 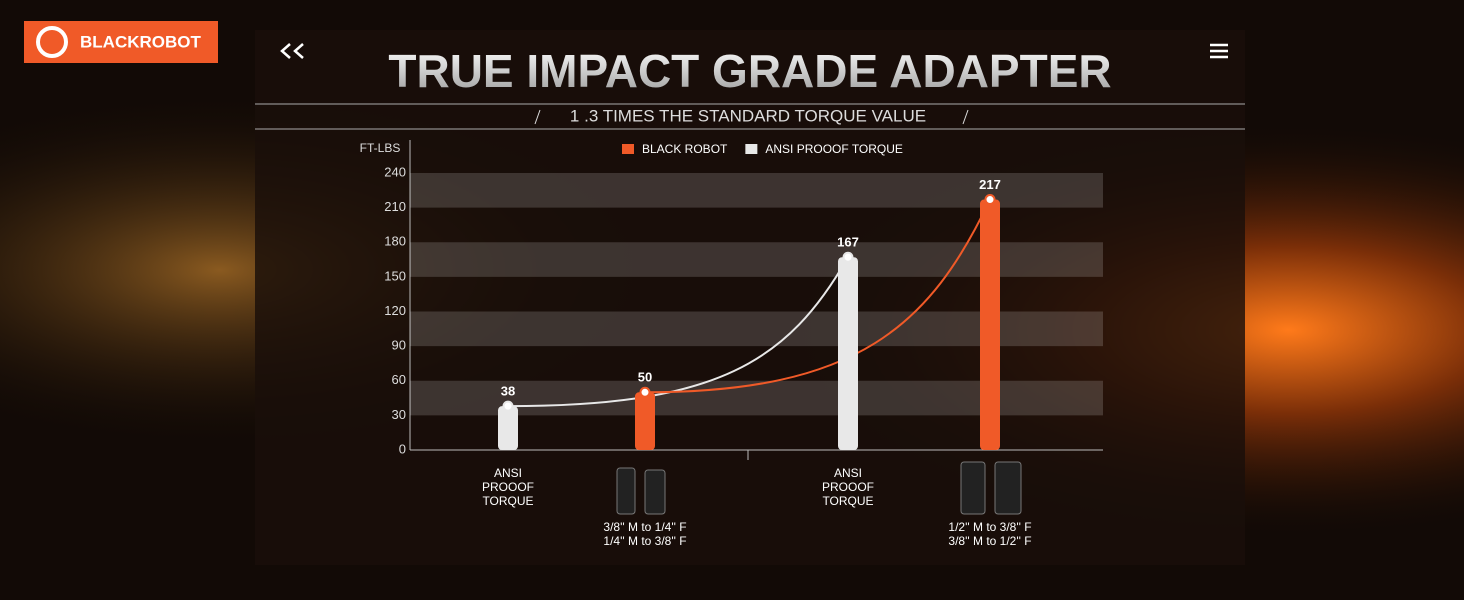 I want to click on y-tick-label: 90, so click(x=399, y=345).